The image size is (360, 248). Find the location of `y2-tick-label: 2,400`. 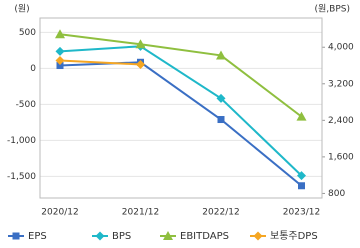

y2-tick-label: 2,400 is located at coordinates (341, 121).